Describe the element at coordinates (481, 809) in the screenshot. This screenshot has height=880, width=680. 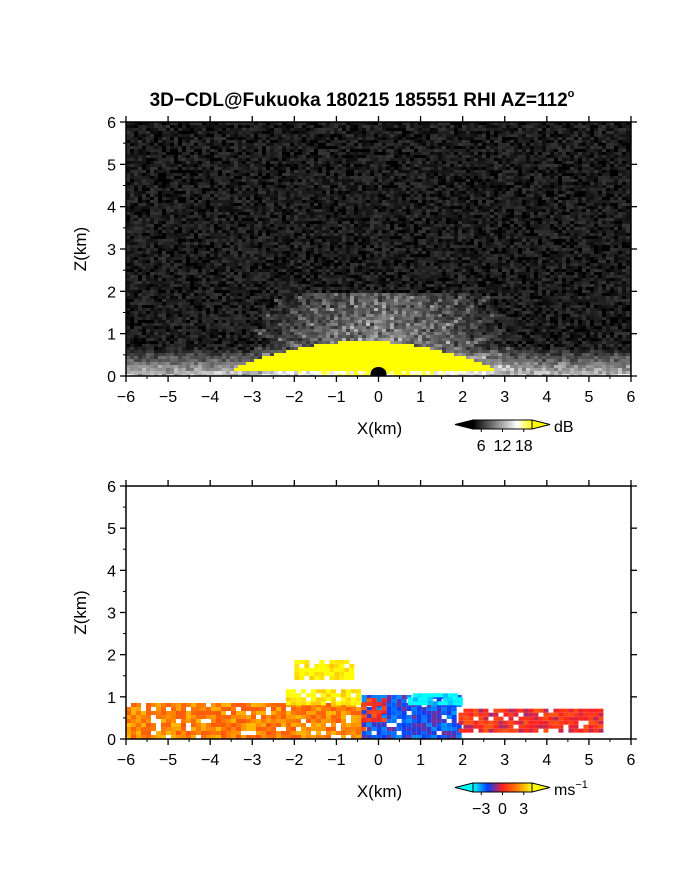
I see `colorbar-tick-label: −3` at that location.